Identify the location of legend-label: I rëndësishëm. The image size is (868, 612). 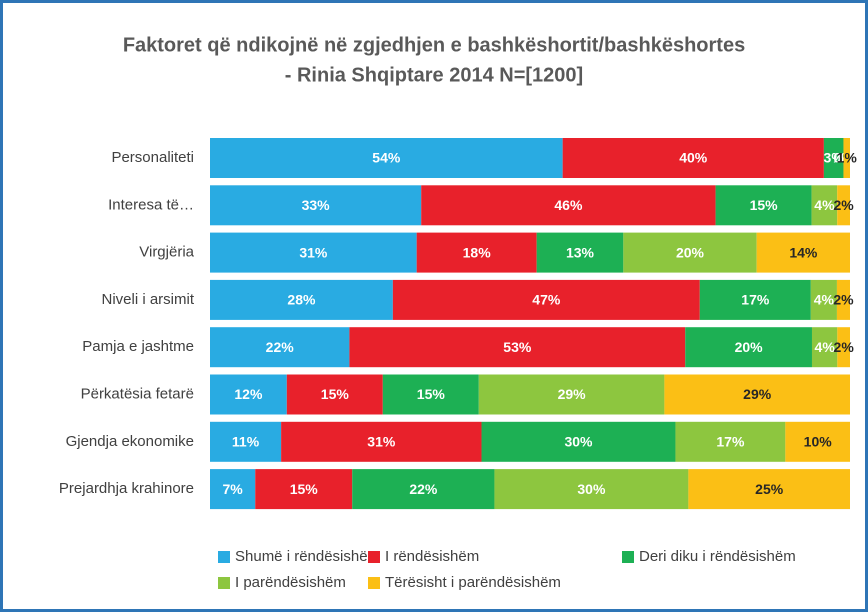
(432, 556).